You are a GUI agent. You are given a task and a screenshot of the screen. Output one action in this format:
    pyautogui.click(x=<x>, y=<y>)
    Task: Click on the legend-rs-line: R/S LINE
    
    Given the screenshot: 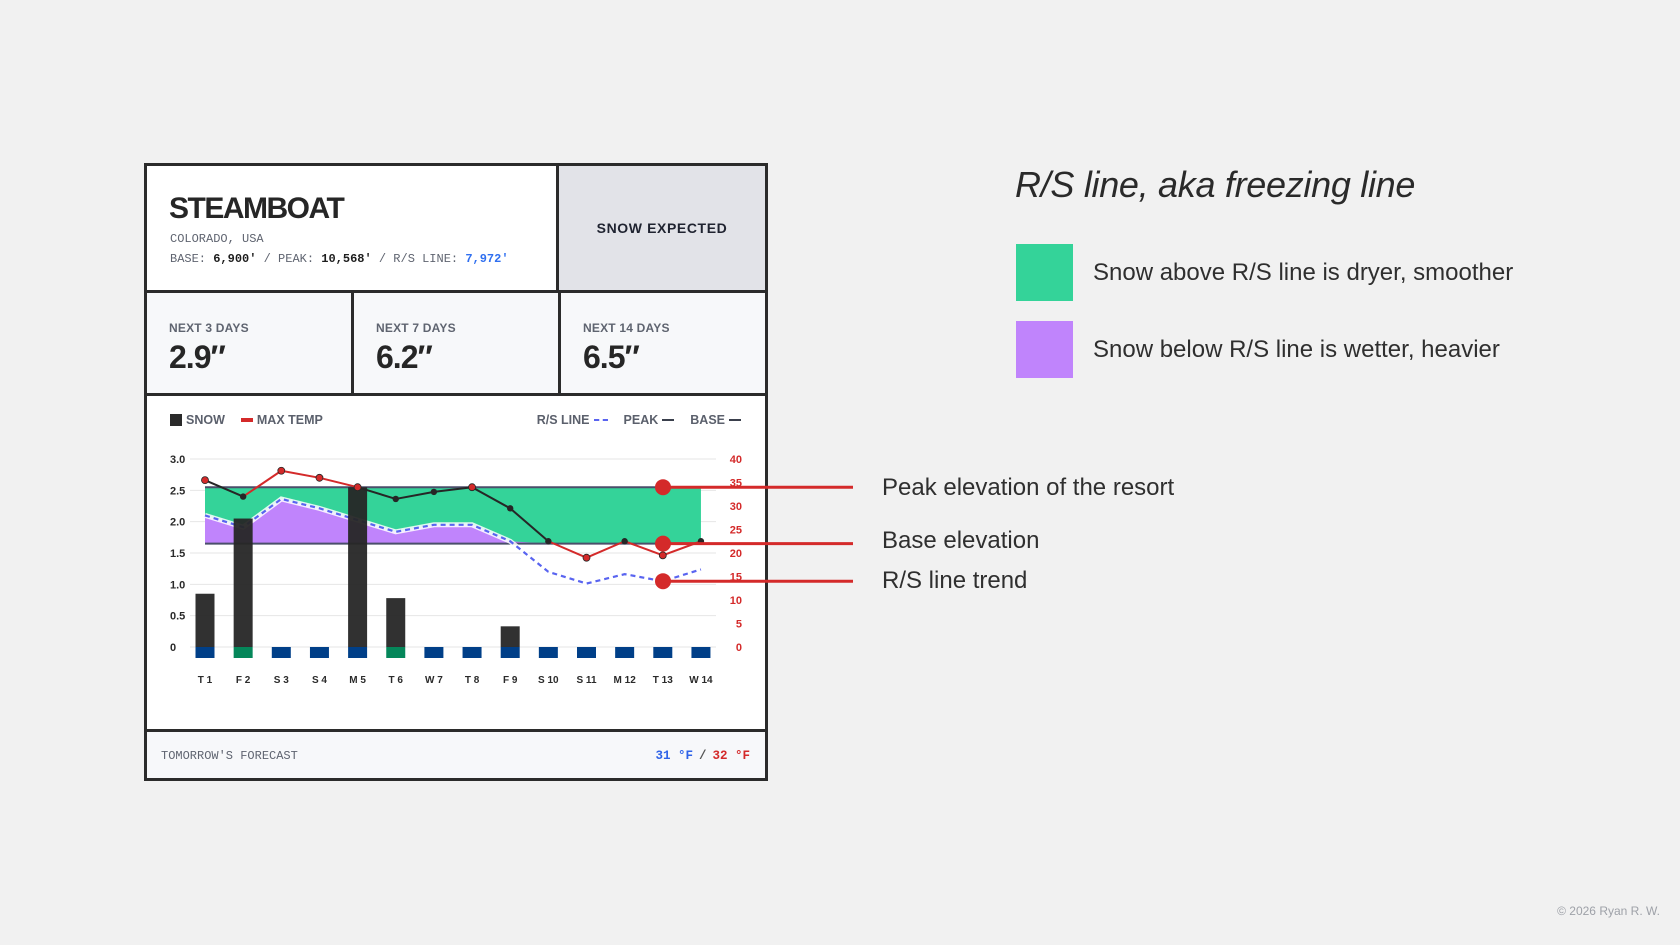 What is the action you would take?
    pyautogui.click(x=572, y=420)
    